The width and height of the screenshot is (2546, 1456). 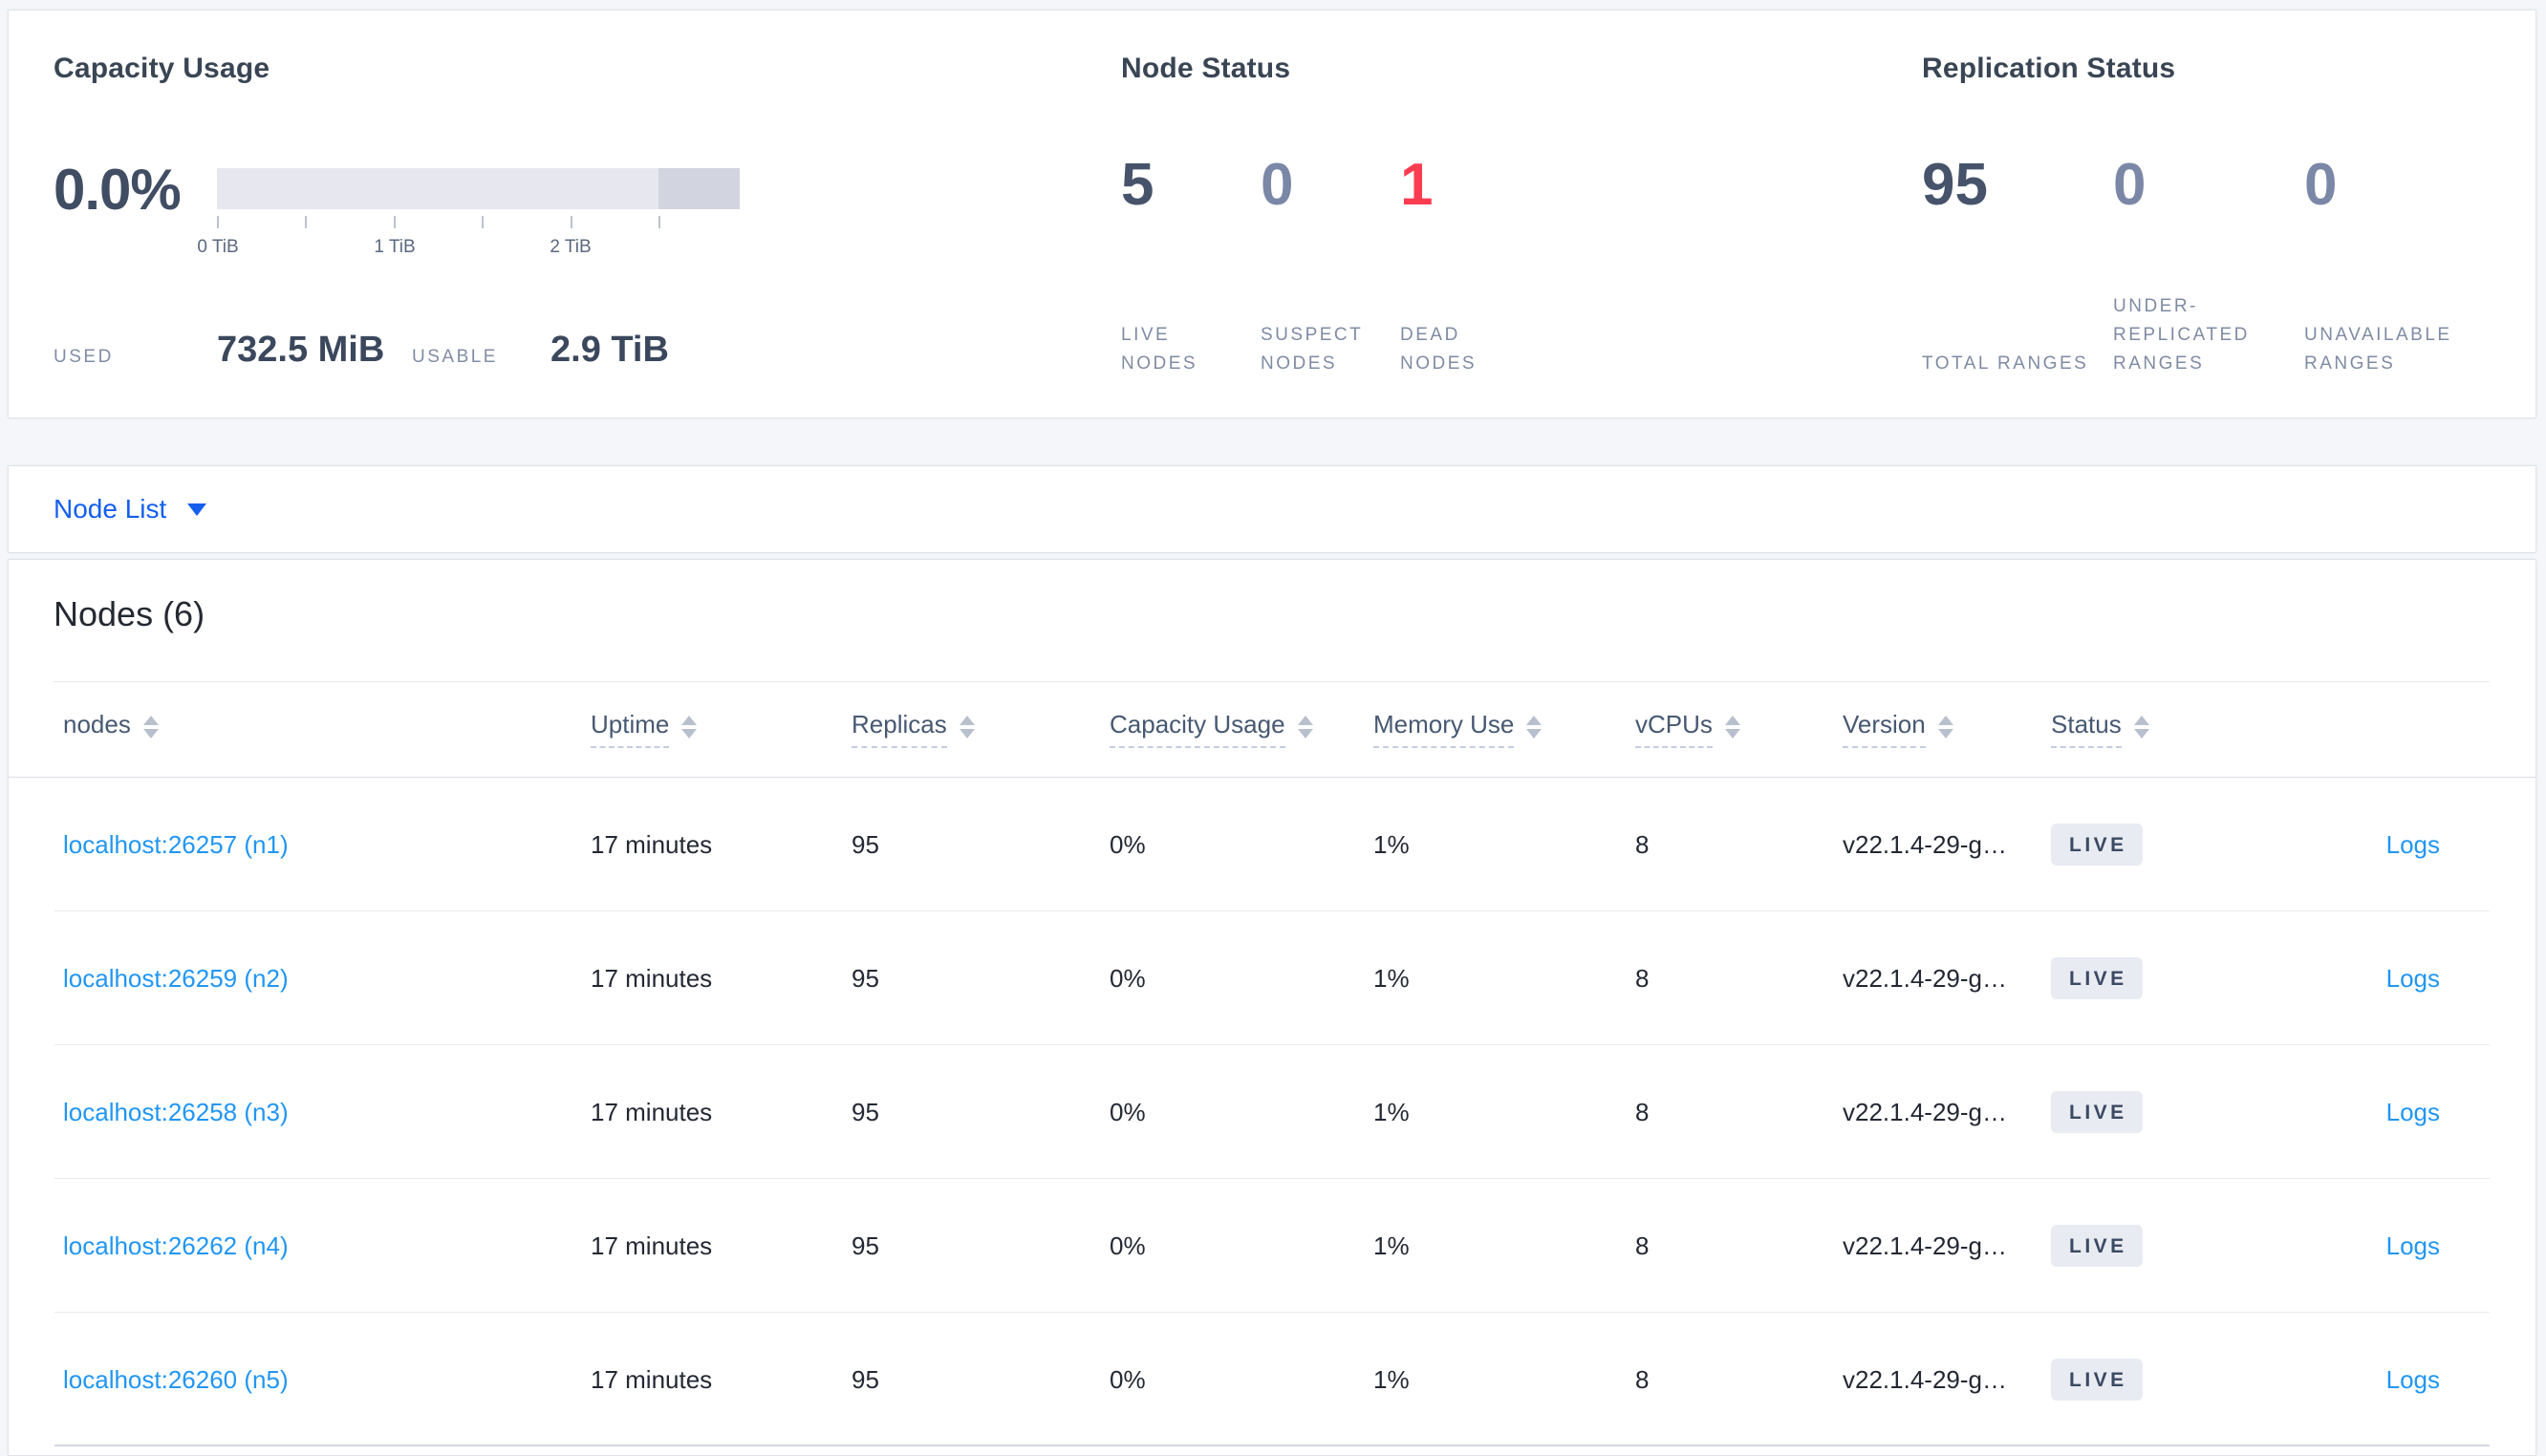 I want to click on unavailable-ranges-label: UNAVAILABLE RANGES, so click(x=2378, y=350).